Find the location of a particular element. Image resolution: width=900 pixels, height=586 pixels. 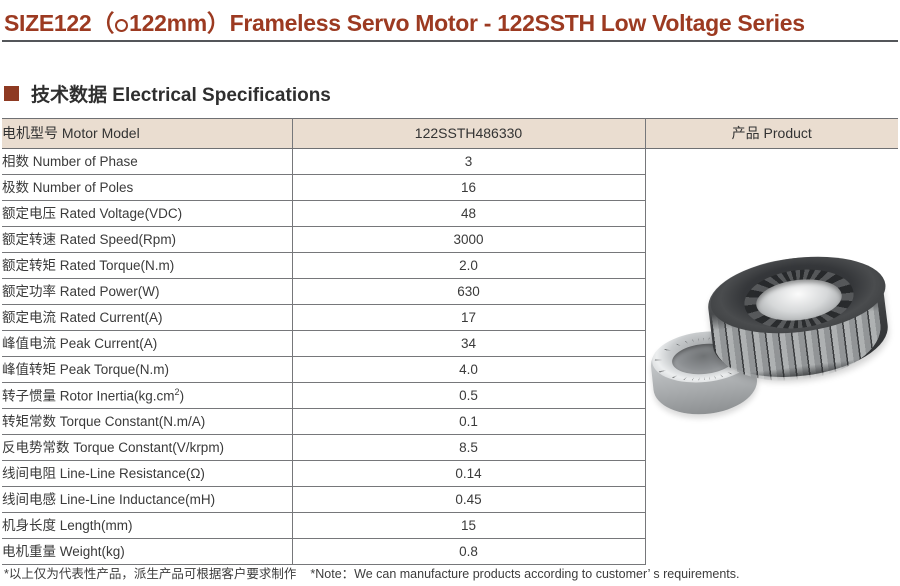

spec-label-superscript: 2 is located at coordinates (177, 391).